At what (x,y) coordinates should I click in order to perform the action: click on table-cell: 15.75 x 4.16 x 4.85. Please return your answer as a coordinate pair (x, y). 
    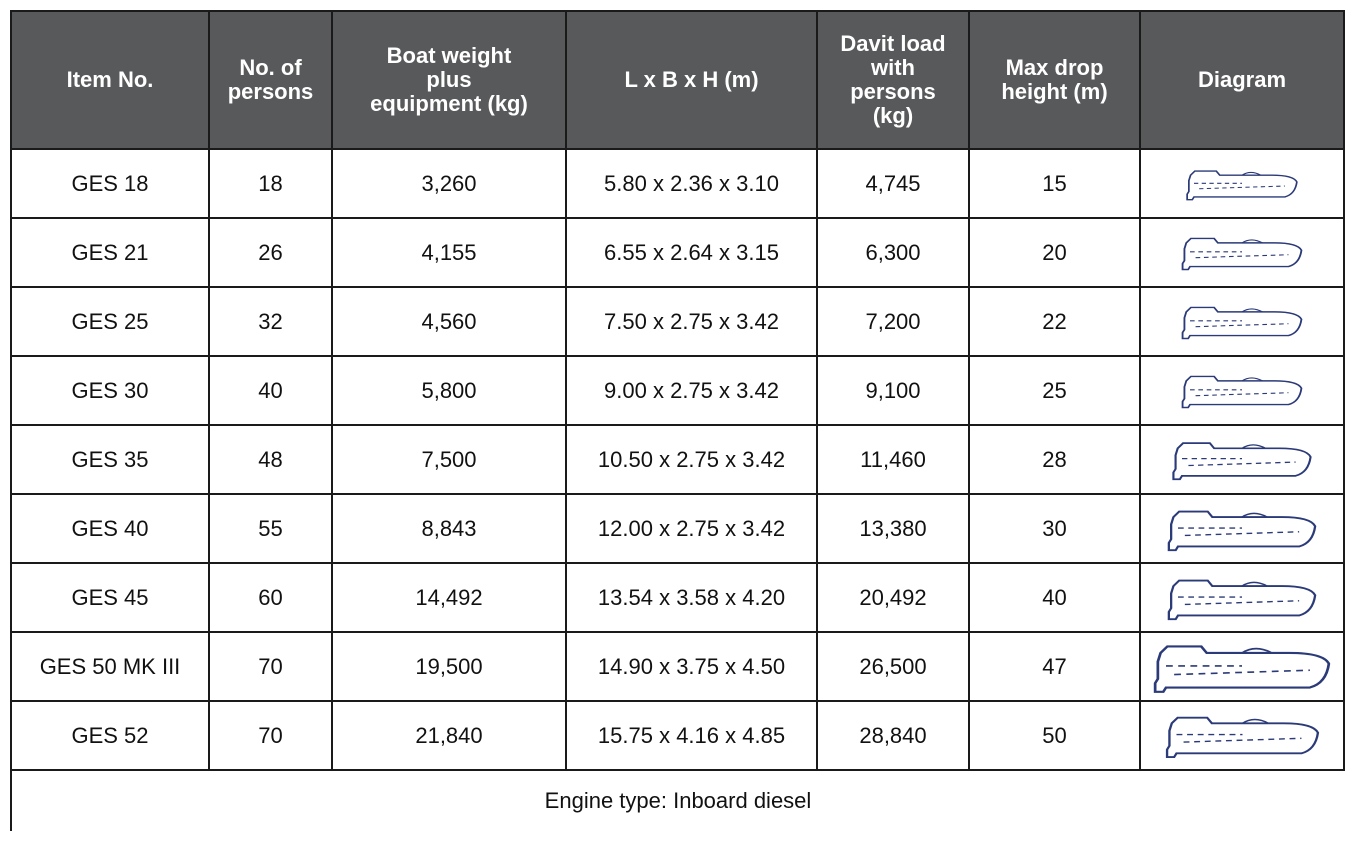
    Looking at the image, I should click on (691, 735).